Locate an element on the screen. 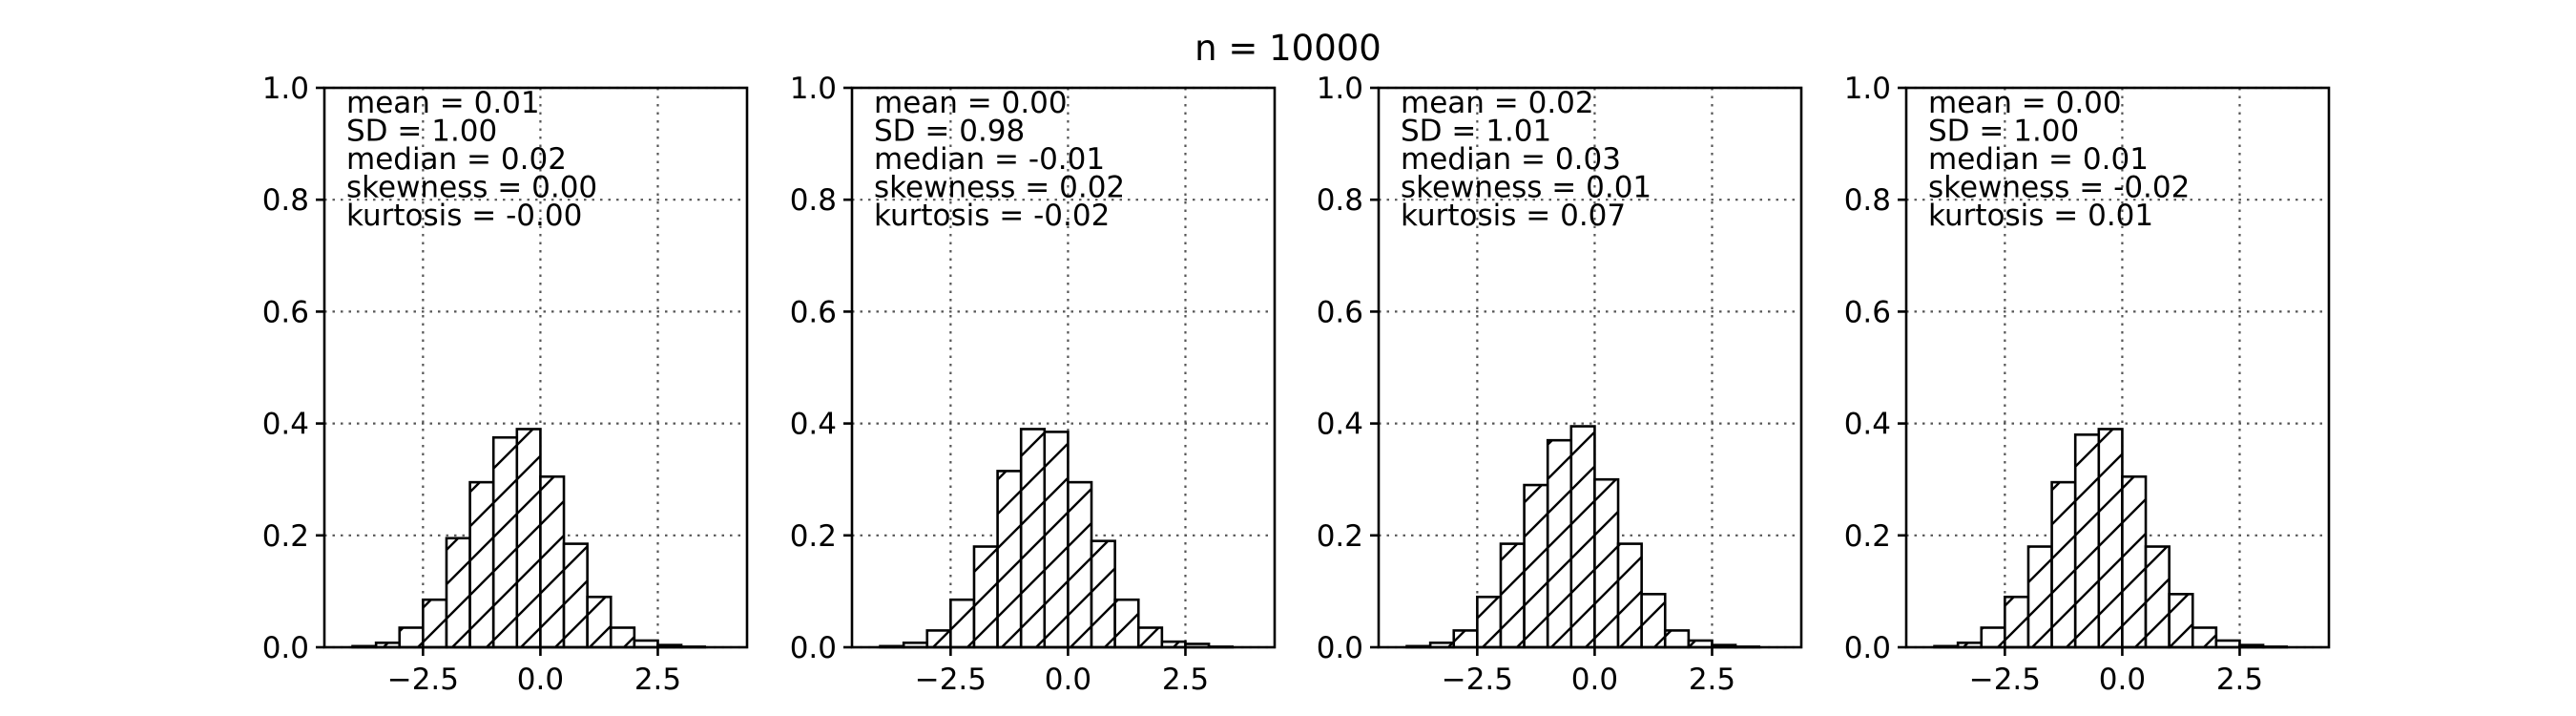  stat-annotation: skewness = -0.02 is located at coordinates (2059, 188).